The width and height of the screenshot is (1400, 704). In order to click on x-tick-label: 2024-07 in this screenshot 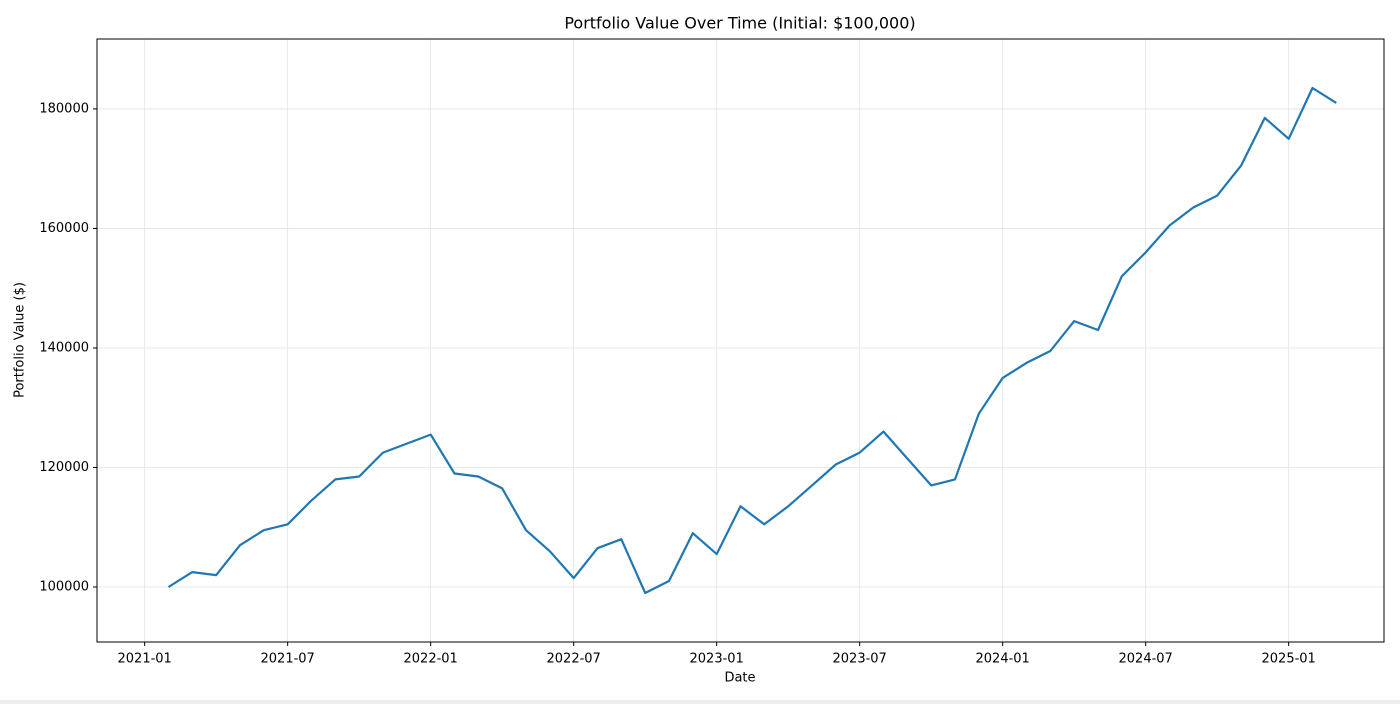, I will do `click(1146, 659)`.